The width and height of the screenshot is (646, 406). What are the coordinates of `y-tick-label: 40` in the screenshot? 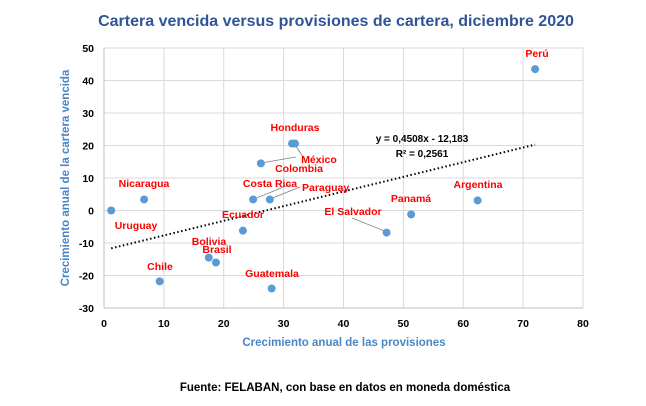 It's located at (88, 82).